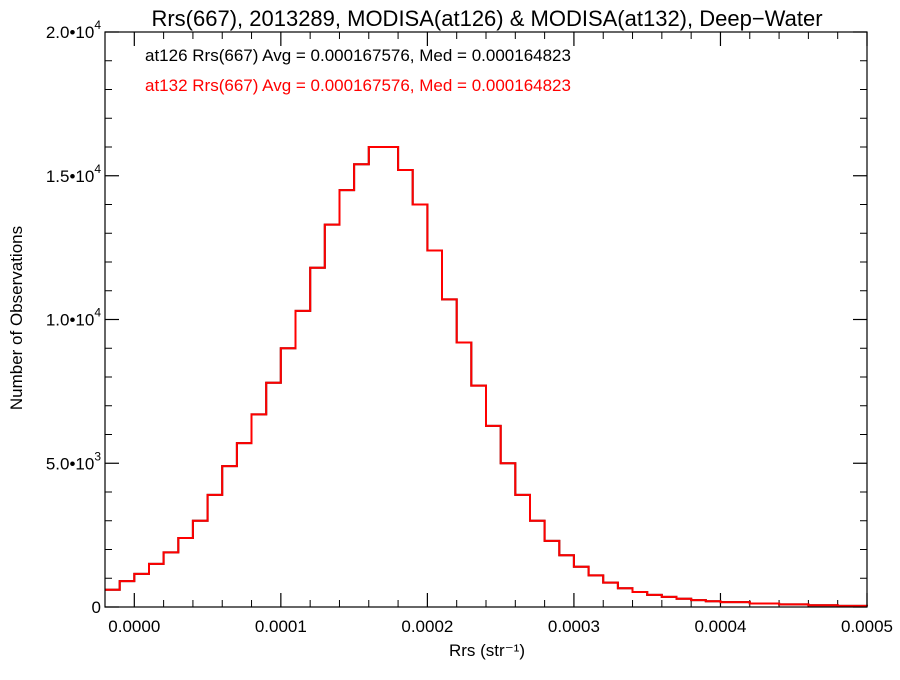  I want to click on y-tick-label: 0, so click(96, 607).